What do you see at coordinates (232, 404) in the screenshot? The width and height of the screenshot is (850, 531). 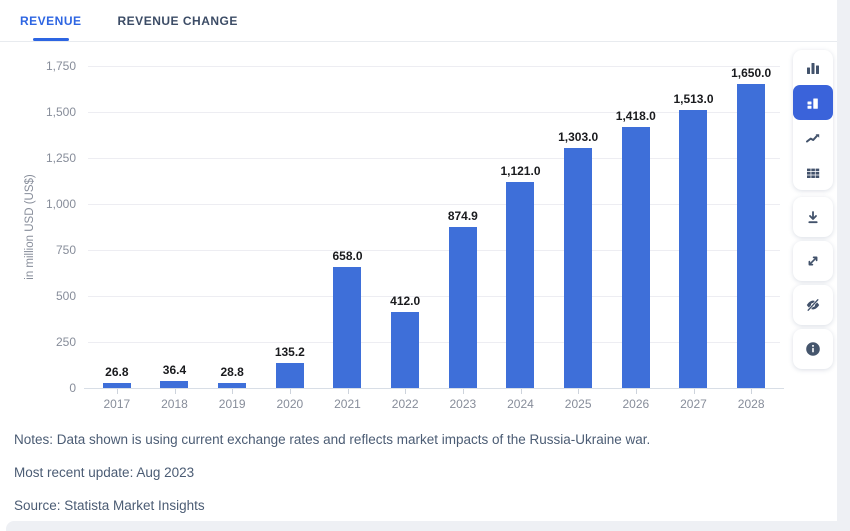 I see `x-tick-label: 2019` at bounding box center [232, 404].